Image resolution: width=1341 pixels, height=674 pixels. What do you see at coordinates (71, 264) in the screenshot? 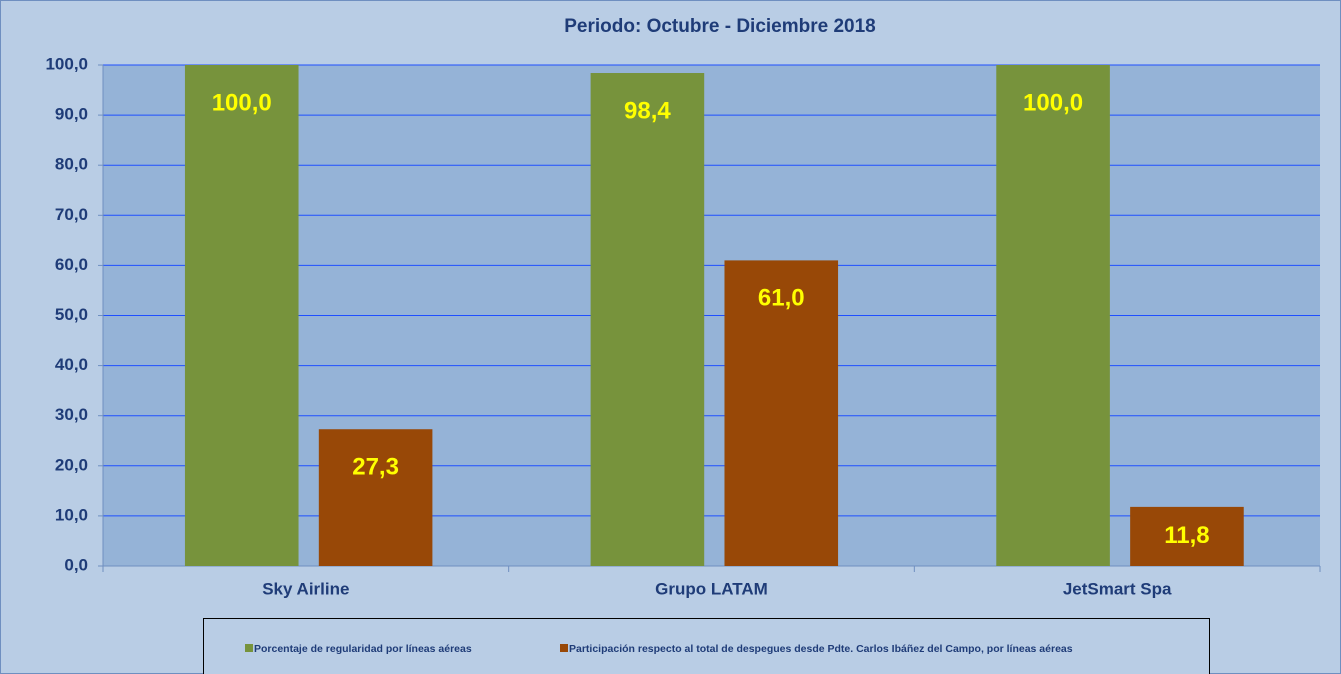
I see `y-tick-label: 60,0` at bounding box center [71, 264].